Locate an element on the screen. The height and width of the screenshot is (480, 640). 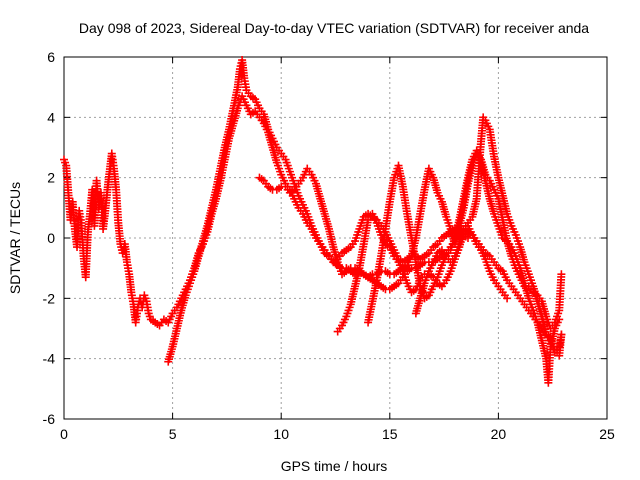
y-tick-label: 6 is located at coordinates (51, 57).